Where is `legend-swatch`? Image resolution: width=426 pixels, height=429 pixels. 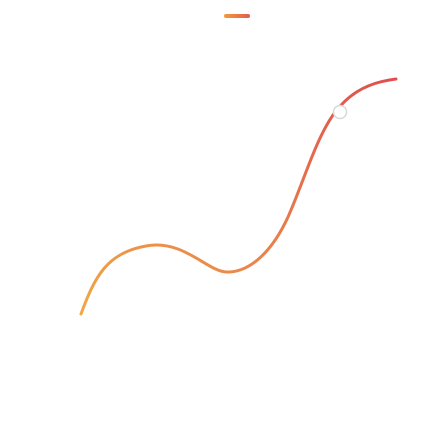
legend-swatch is located at coordinates (237, 16).